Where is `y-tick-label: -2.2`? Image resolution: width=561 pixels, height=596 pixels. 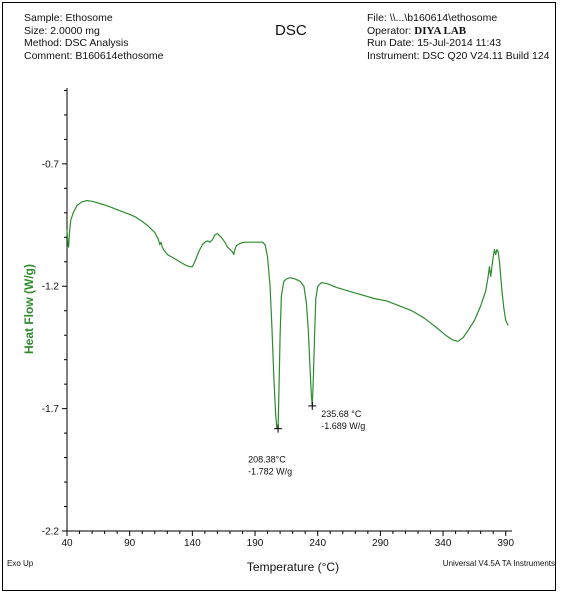 y-tick-label: -2.2 is located at coordinates (51, 532).